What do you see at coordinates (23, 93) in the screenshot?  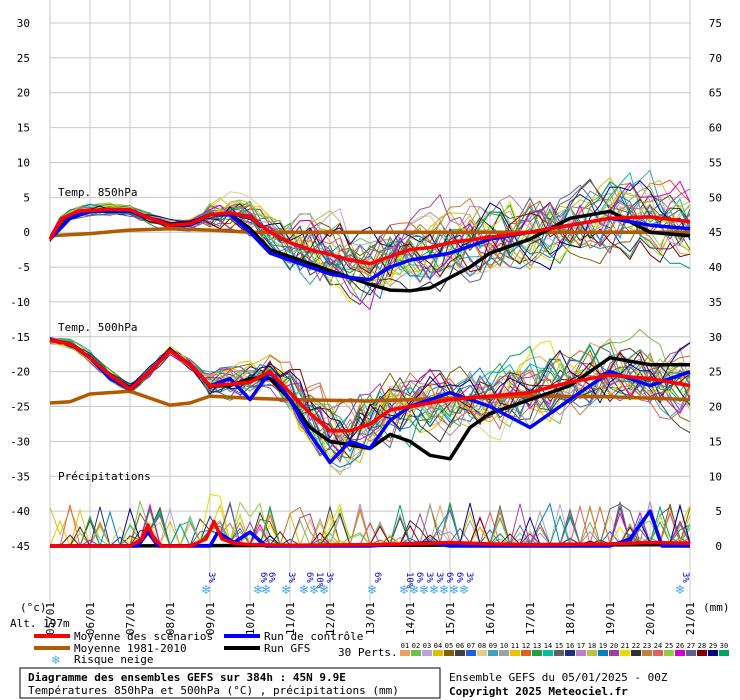 I see `left-tick-label: 20` at bounding box center [23, 93].